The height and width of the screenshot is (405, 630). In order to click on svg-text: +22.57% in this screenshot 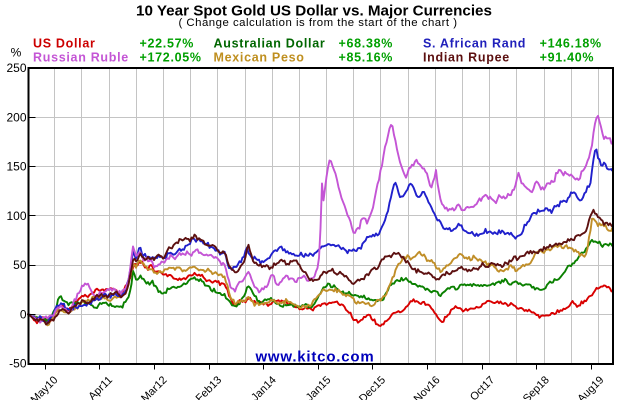, I will do `click(167, 44)`.